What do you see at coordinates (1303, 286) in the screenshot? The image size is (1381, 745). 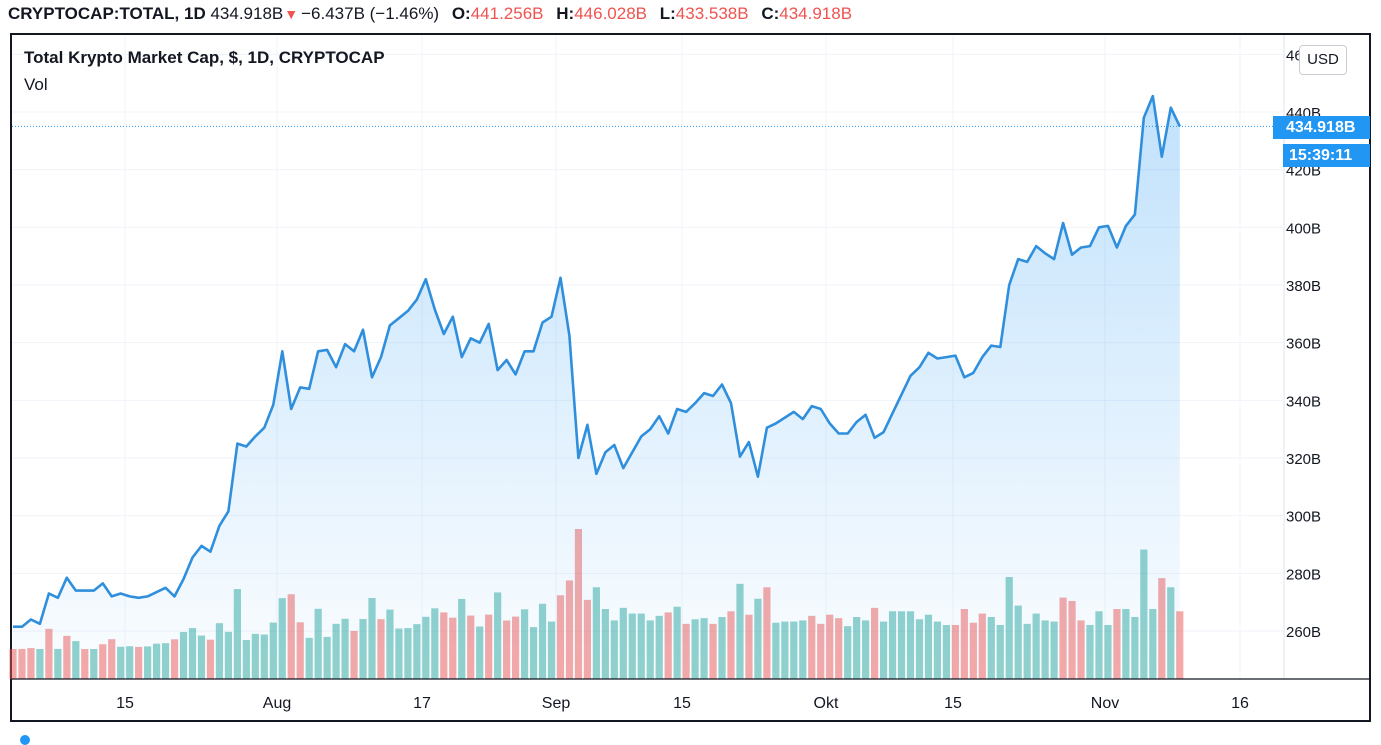 I see `ytick-label: 380B` at bounding box center [1303, 286].